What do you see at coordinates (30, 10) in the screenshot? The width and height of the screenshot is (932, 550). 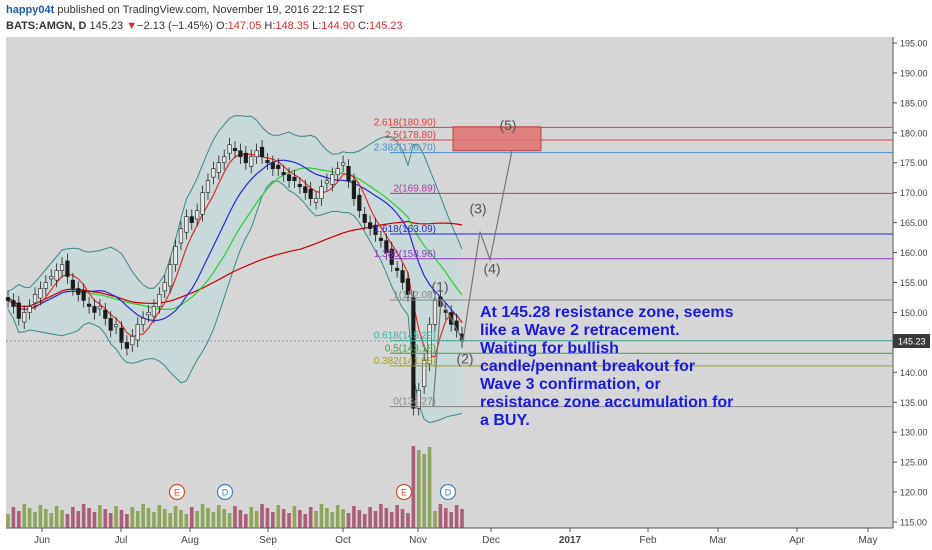 I see `author-name: happy04t` at bounding box center [30, 10].